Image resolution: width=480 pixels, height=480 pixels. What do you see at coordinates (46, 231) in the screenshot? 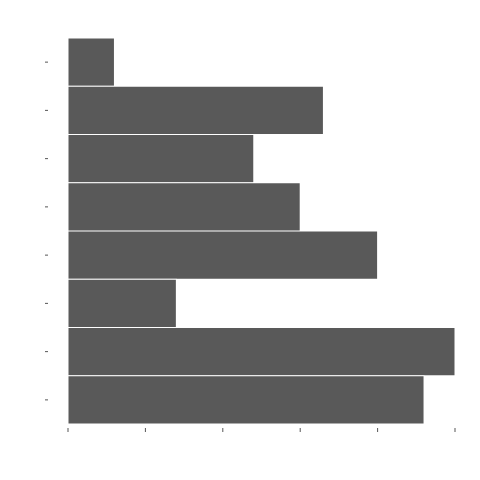
I see `y-axis-ticks` at bounding box center [46, 231].